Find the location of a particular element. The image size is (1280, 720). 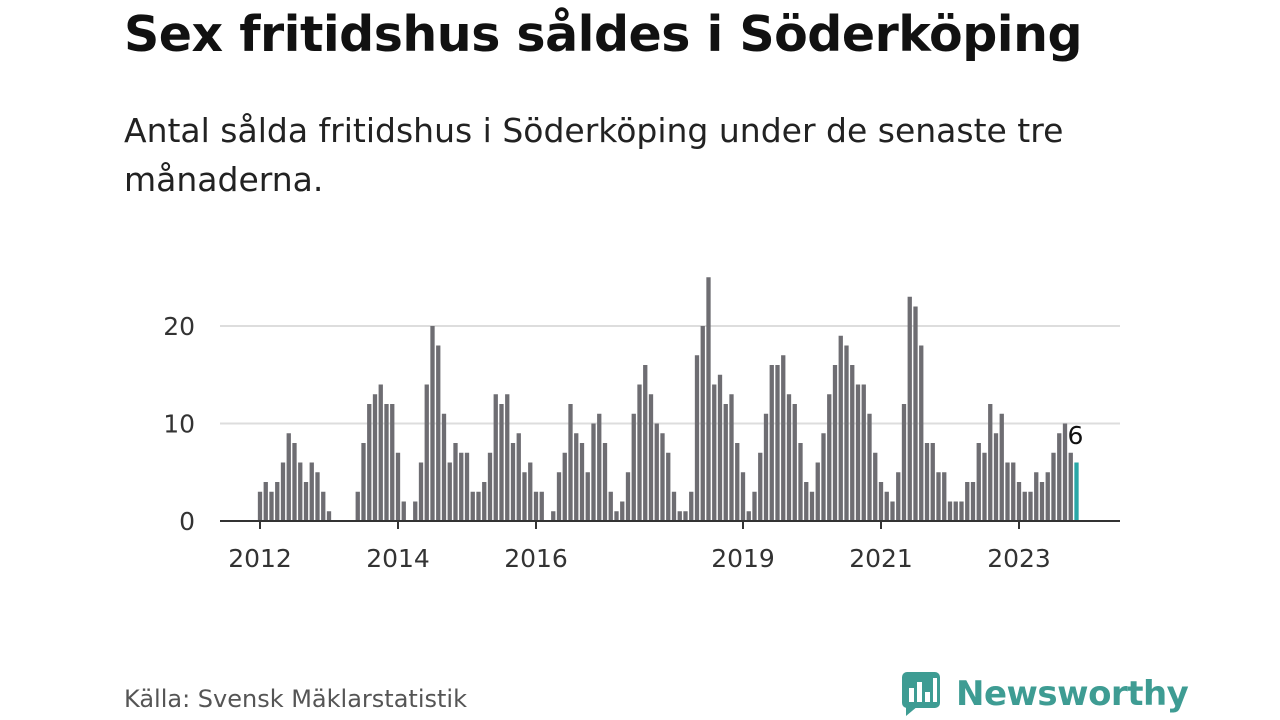

brand-name: Newsworthy is located at coordinates (1072, 694).